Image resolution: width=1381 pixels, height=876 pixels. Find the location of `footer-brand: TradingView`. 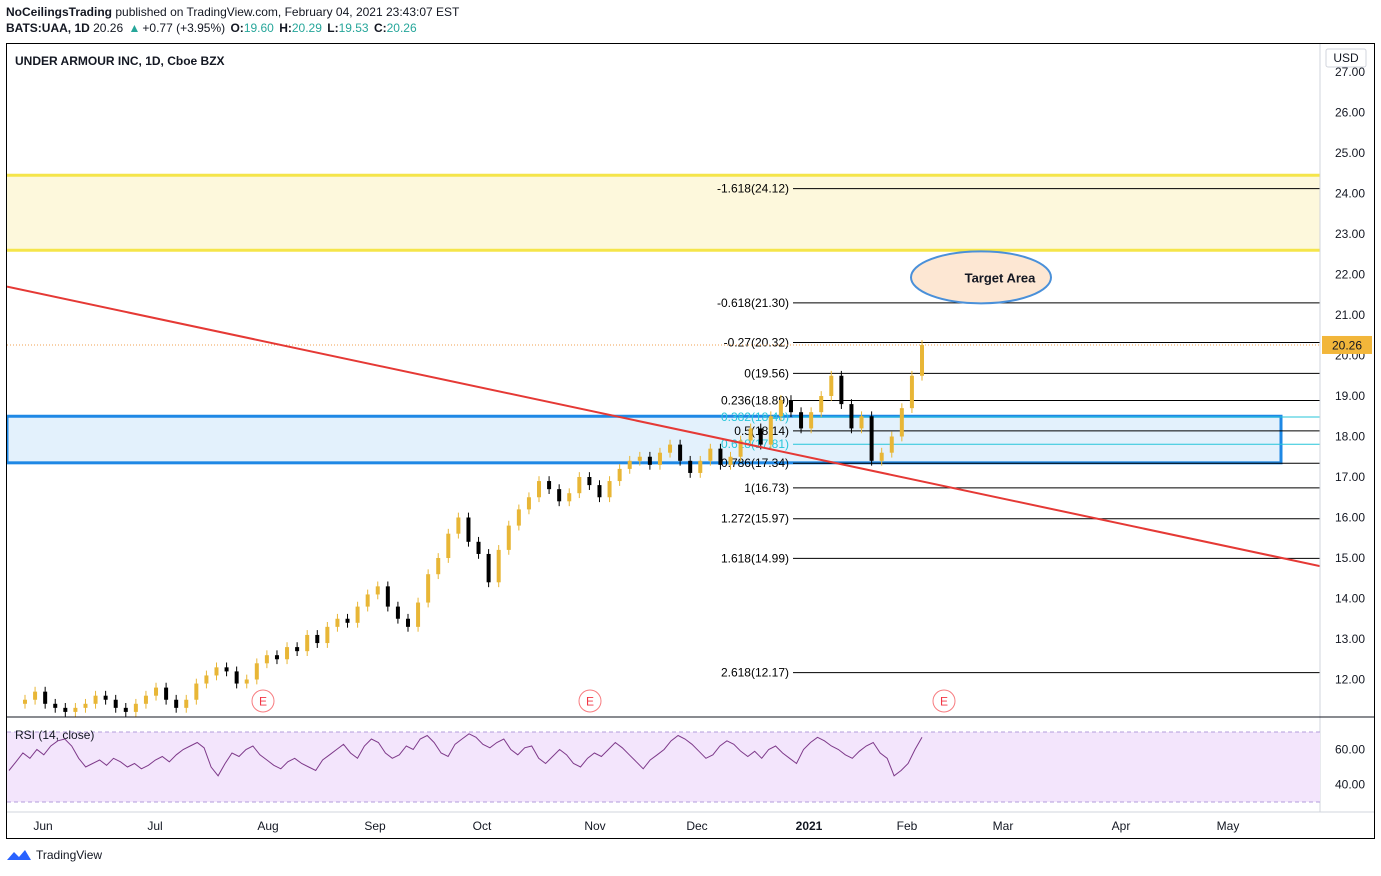

footer-brand: TradingView is located at coordinates (54, 855).